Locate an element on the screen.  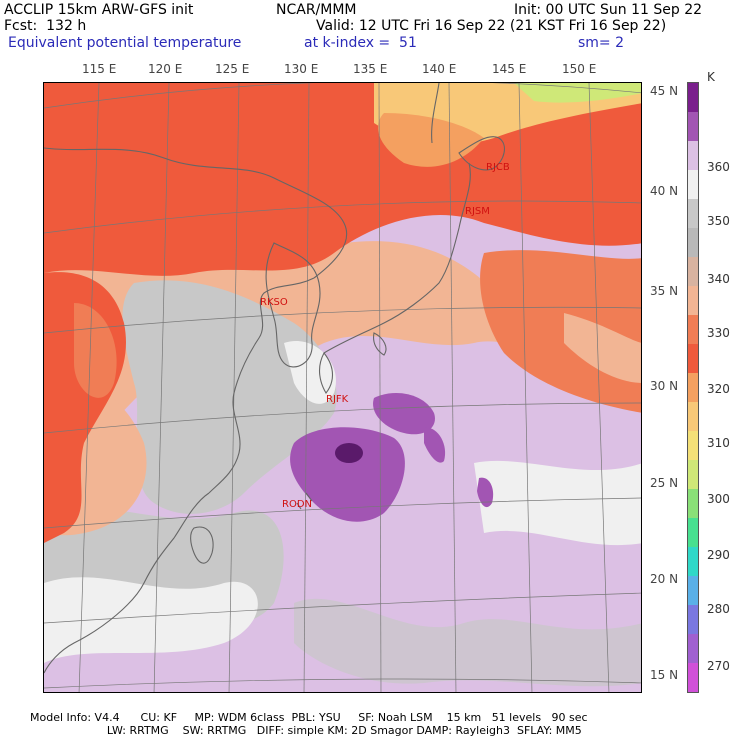
lat-label: 35 N is located at coordinates (664, 291).